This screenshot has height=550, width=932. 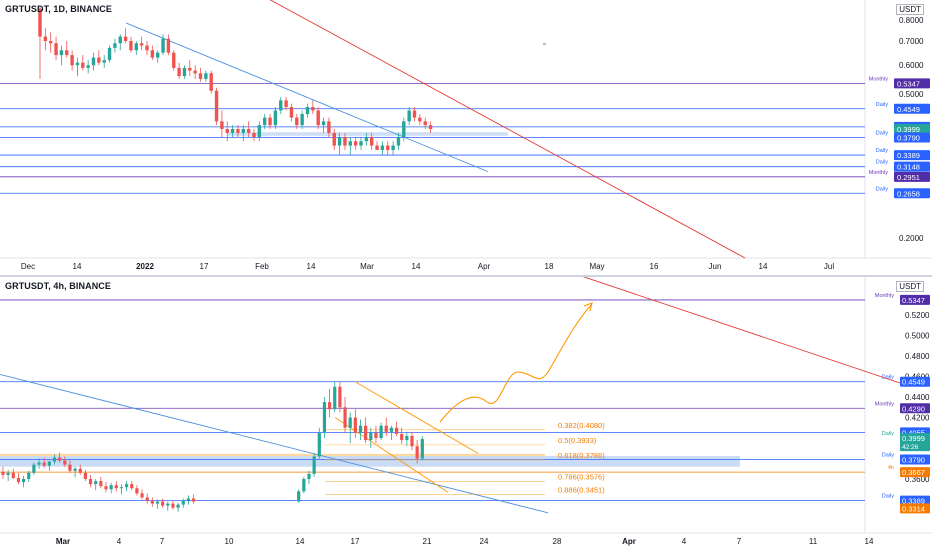 I want to click on time-tick-label: Dec, so click(x=28, y=266).